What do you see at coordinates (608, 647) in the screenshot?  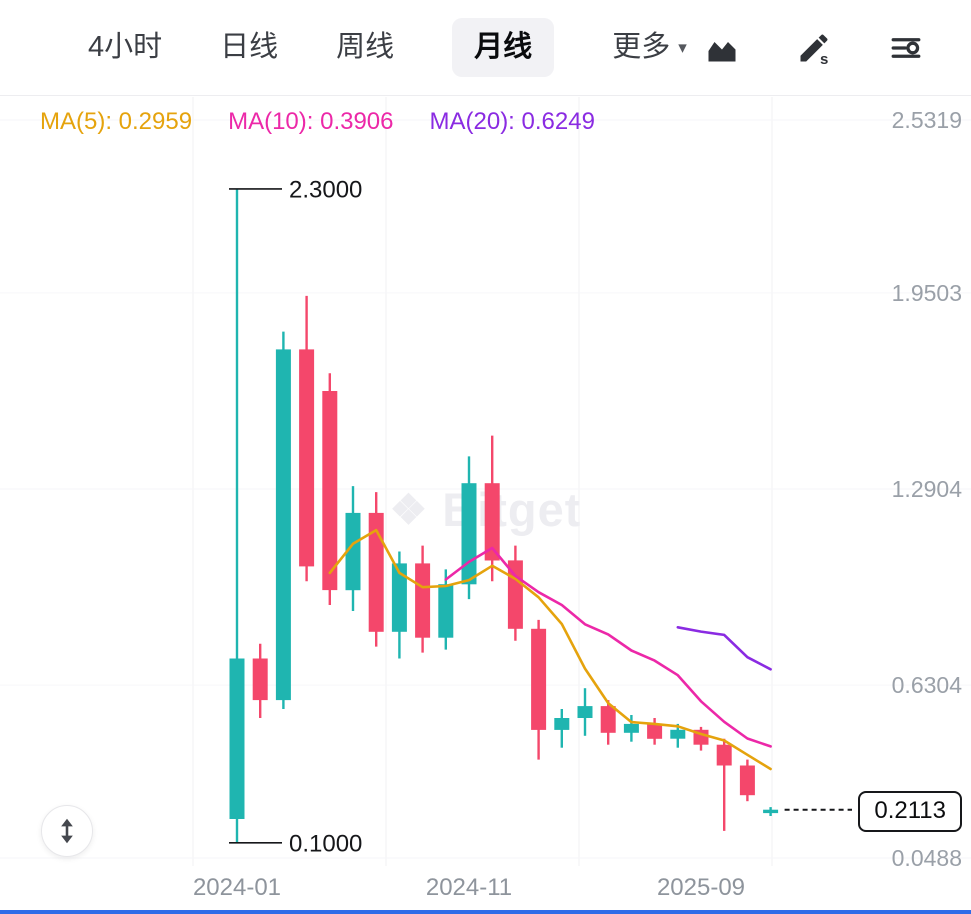 I see `ma10-line` at bounding box center [608, 647].